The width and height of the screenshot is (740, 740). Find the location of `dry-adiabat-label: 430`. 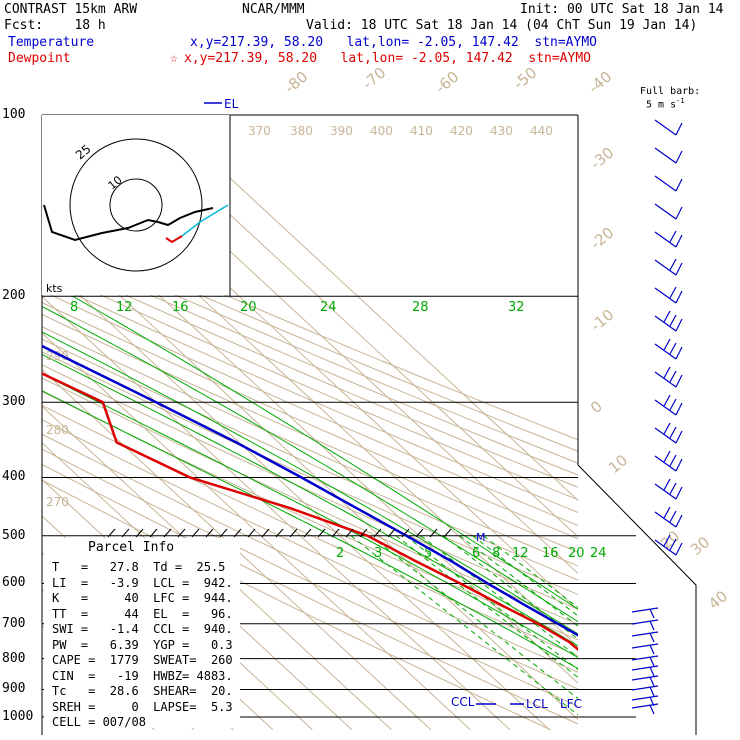

dry-adiabat-label: 430 is located at coordinates (501, 131).